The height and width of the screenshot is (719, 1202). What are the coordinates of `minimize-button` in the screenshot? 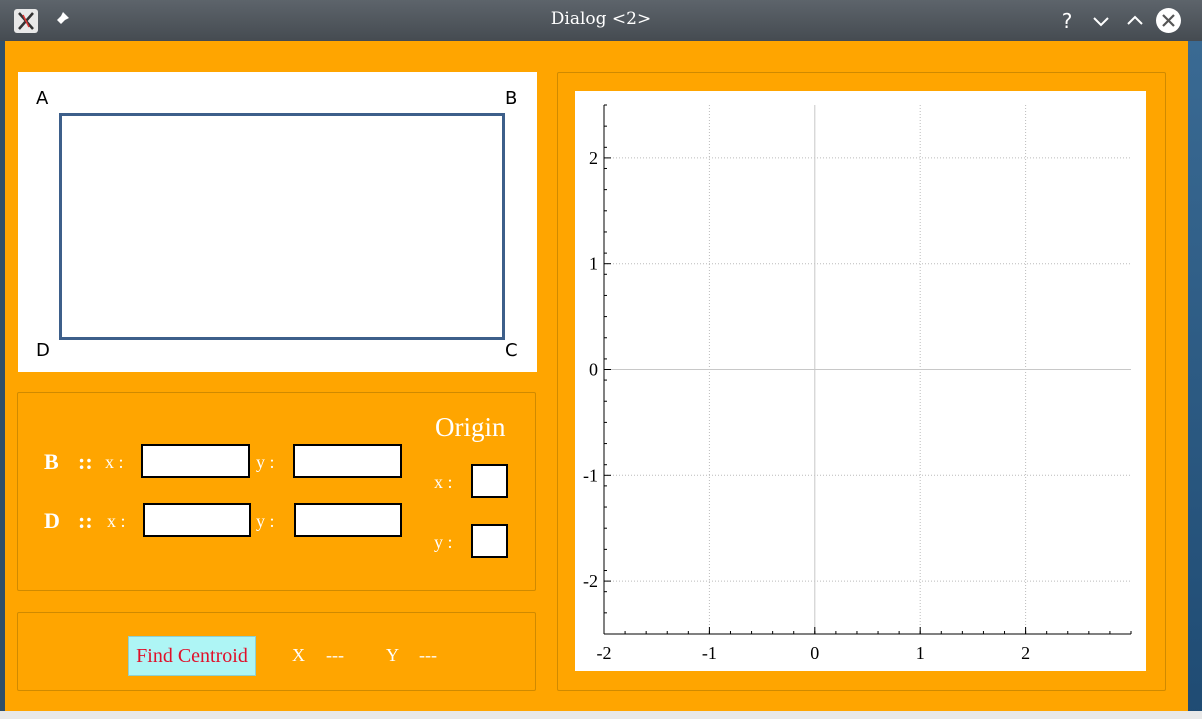 It's located at (1101, 21).